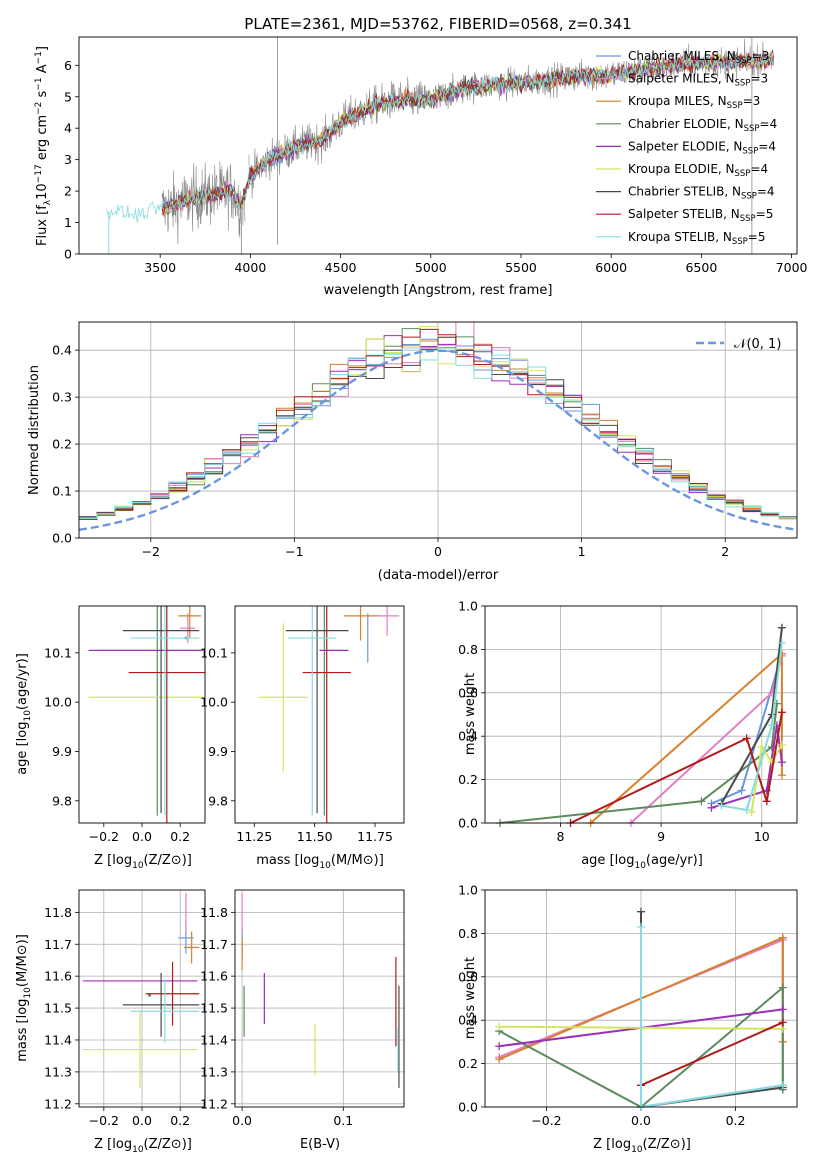 This screenshot has height=1170, width=819. What do you see at coordinates (42, 191) in the screenshot?
I see `y-label-part: 10` at bounding box center [42, 191].